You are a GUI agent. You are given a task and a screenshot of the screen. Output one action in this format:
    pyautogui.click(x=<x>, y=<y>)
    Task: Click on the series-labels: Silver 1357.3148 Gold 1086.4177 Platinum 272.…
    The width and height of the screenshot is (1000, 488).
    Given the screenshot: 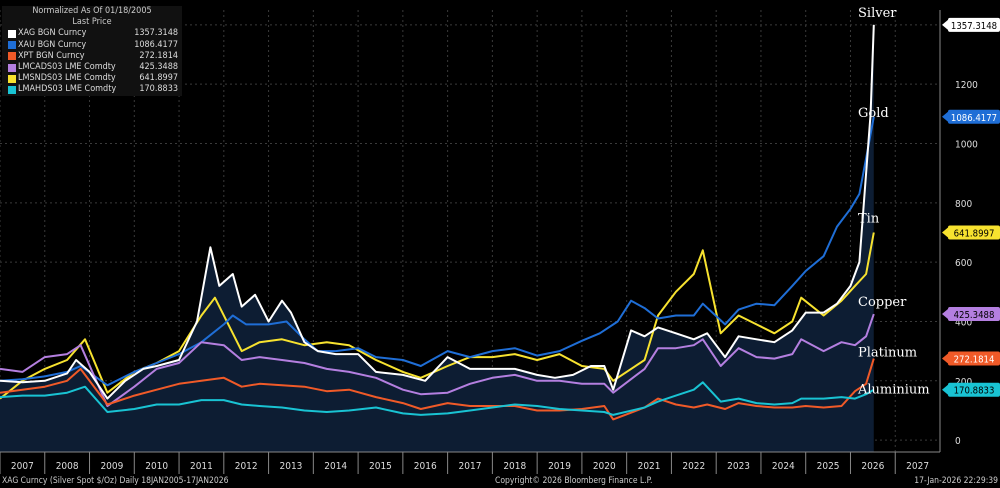 What is the action you would take?
    pyautogui.click(x=928, y=202)
    